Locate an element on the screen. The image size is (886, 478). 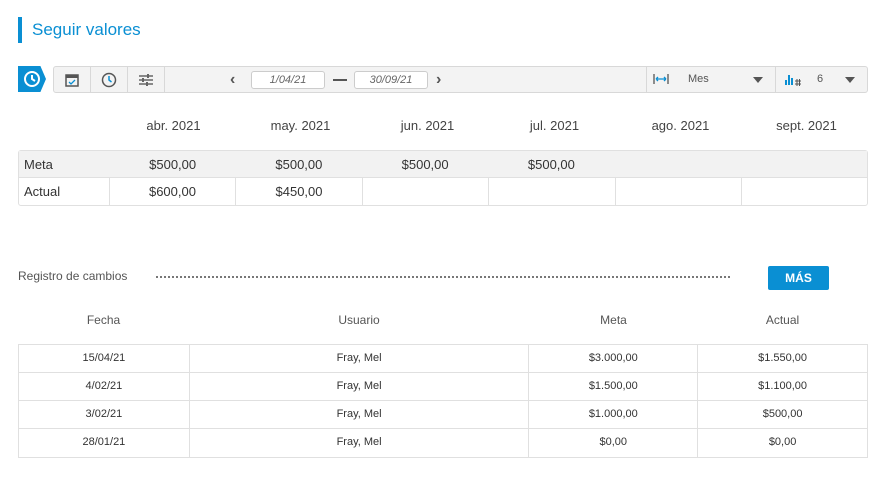
count-value: 6 is located at coordinates (820, 79).